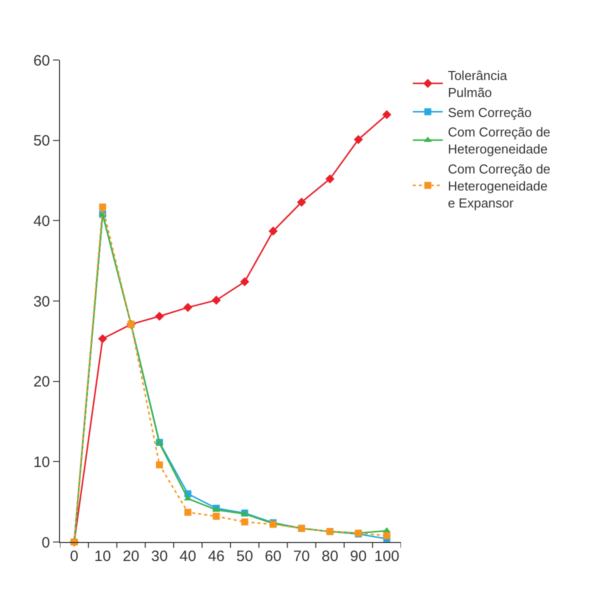  Describe the element at coordinates (245, 556) in the screenshot. I see `x-tick-label: 50` at that location.